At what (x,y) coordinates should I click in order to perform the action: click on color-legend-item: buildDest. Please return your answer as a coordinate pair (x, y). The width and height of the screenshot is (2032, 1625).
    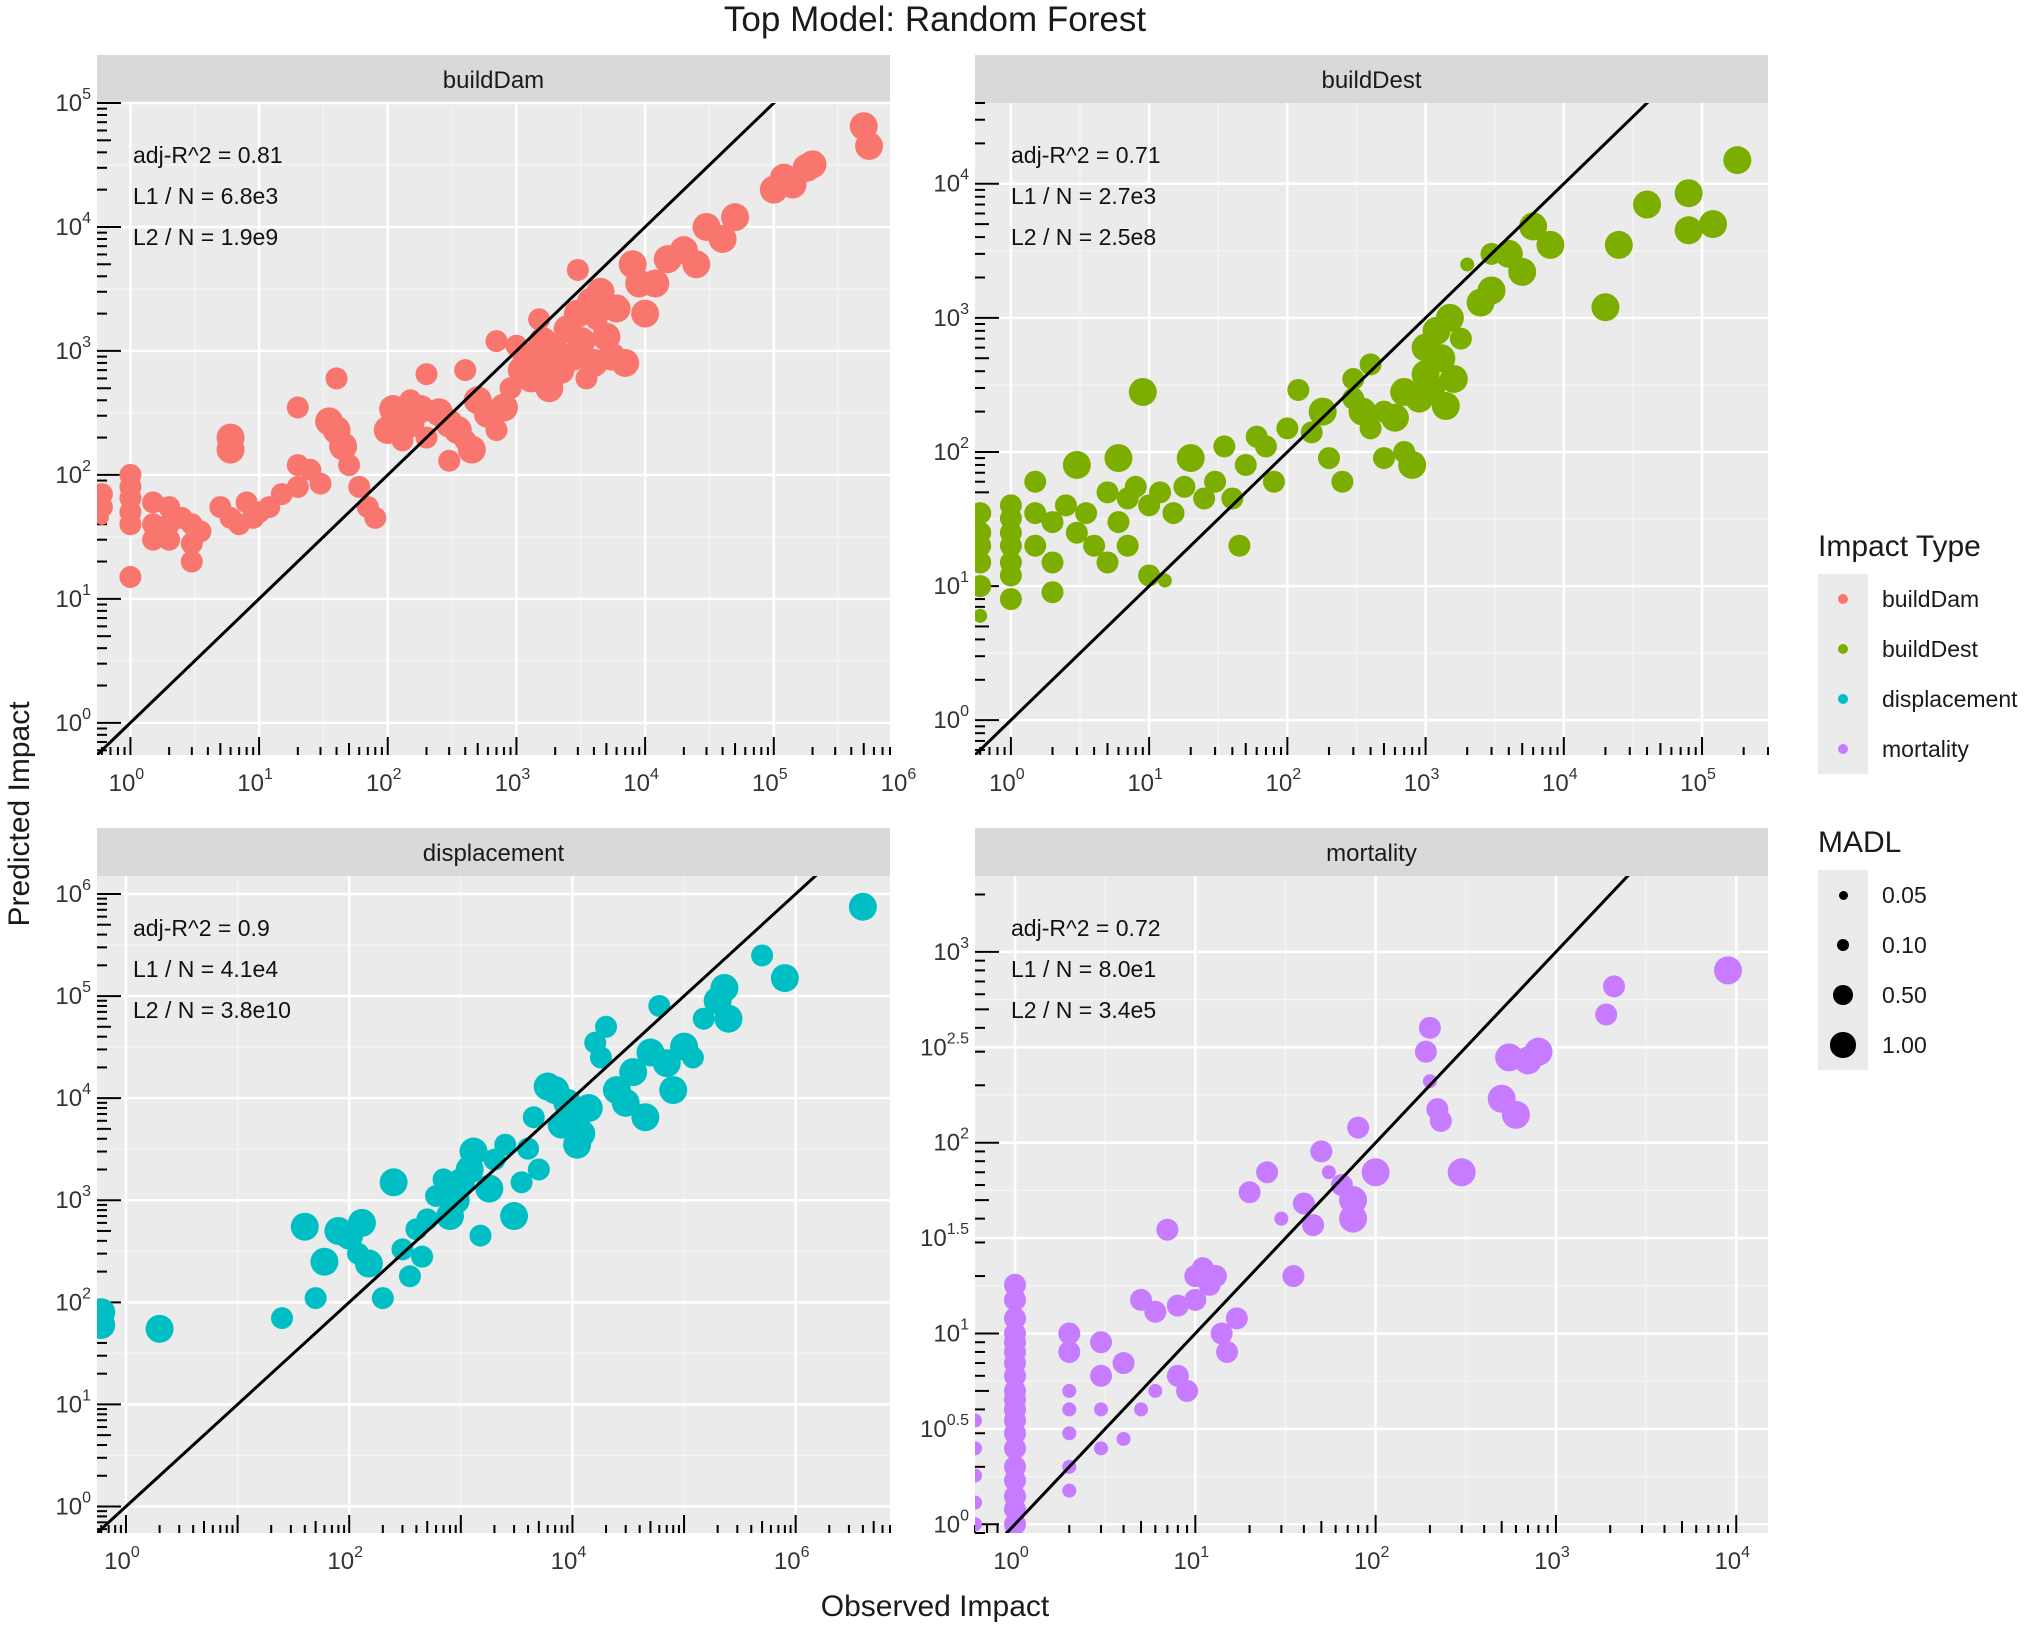
    Looking at the image, I should click on (1923, 649).